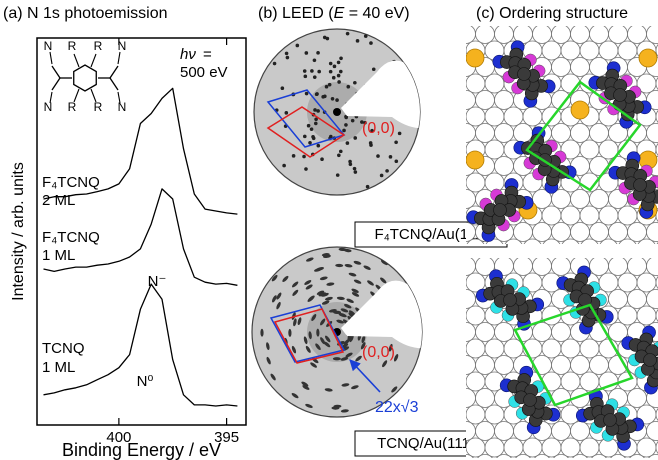  Describe the element at coordinates (378, 128) in the screenshot. I see `spot-label: (0,0)` at that location.